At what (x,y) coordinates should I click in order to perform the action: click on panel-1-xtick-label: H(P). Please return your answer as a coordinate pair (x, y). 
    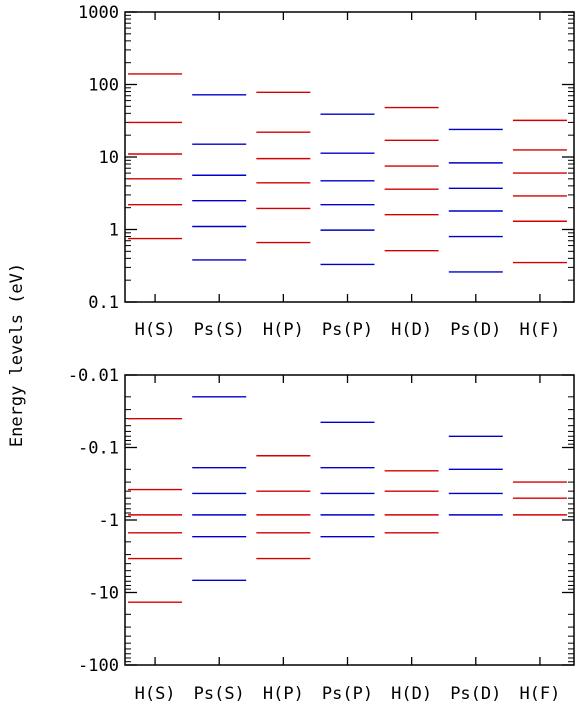
    Looking at the image, I should click on (283, 330).